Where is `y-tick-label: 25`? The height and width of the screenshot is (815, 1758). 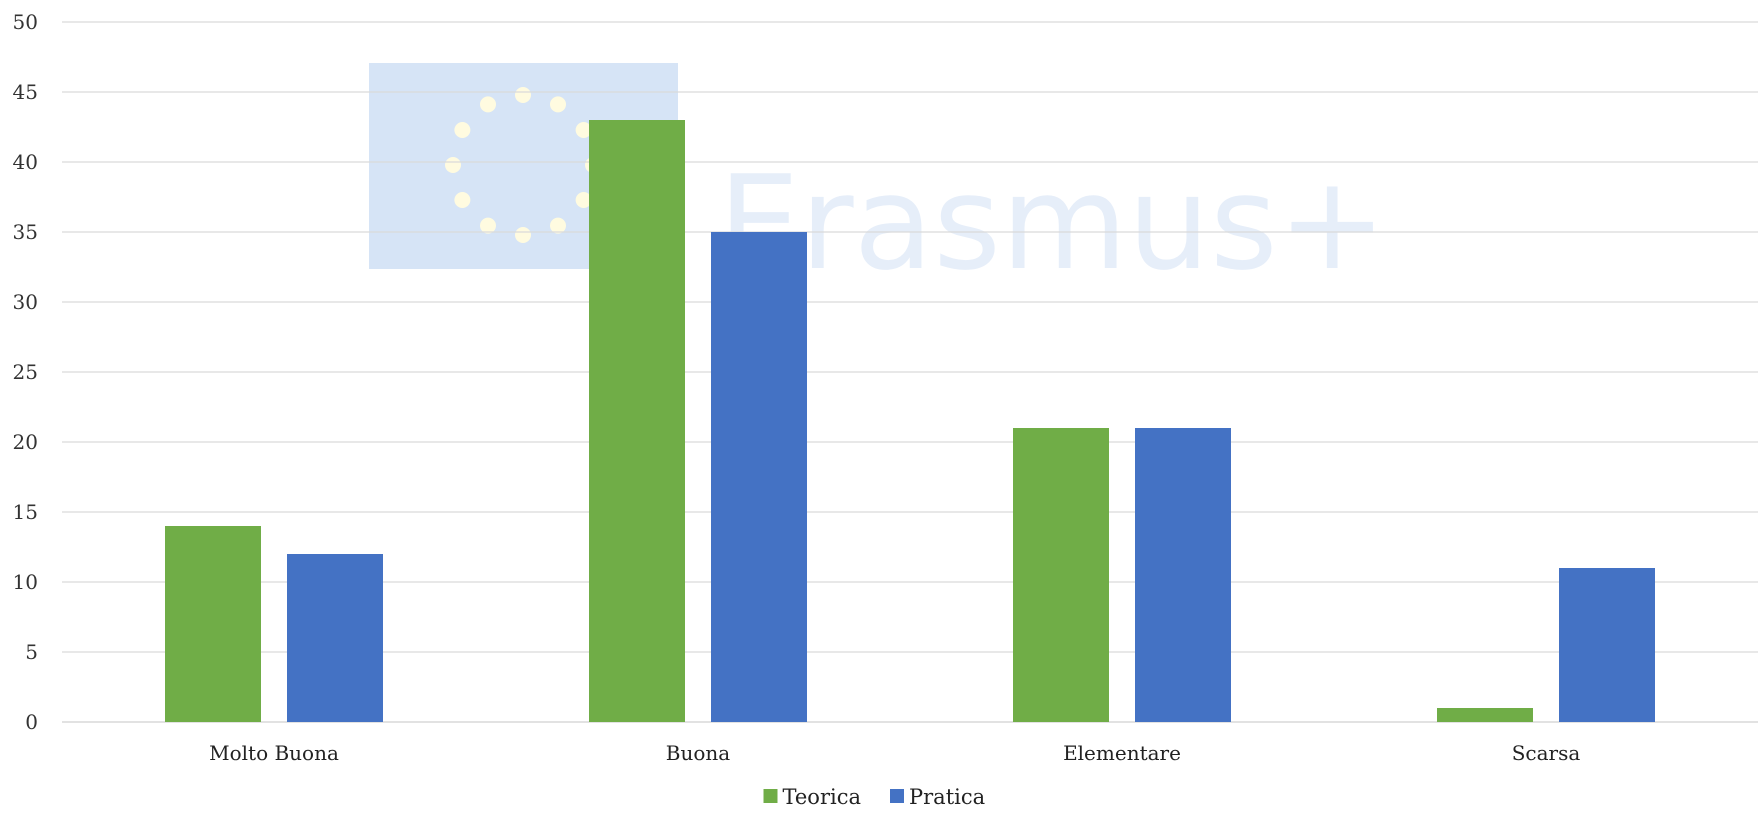 y-tick-label: 25 is located at coordinates (25, 372).